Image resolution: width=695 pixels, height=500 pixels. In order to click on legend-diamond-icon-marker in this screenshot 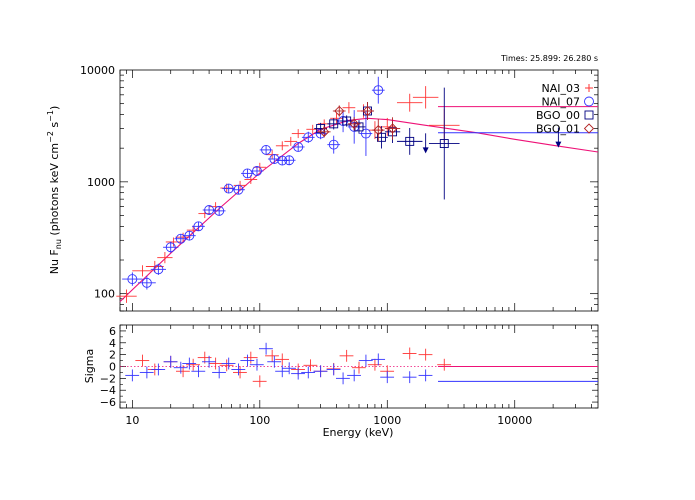, I will do `click(589, 128)`.